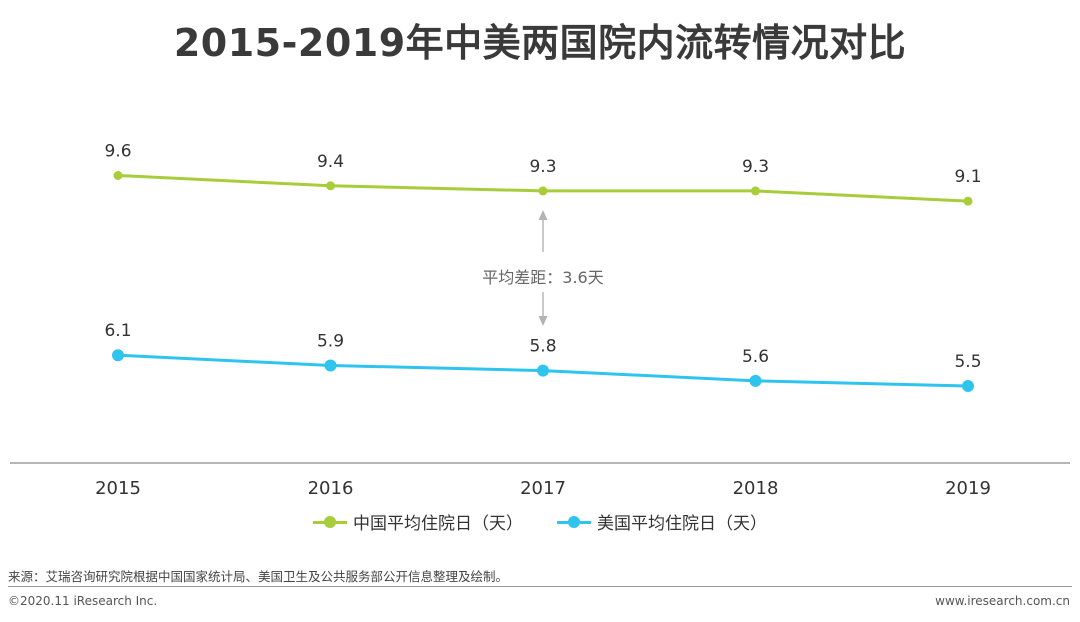  What do you see at coordinates (330, 522) in the screenshot?
I see `legend-marker-china` at bounding box center [330, 522].